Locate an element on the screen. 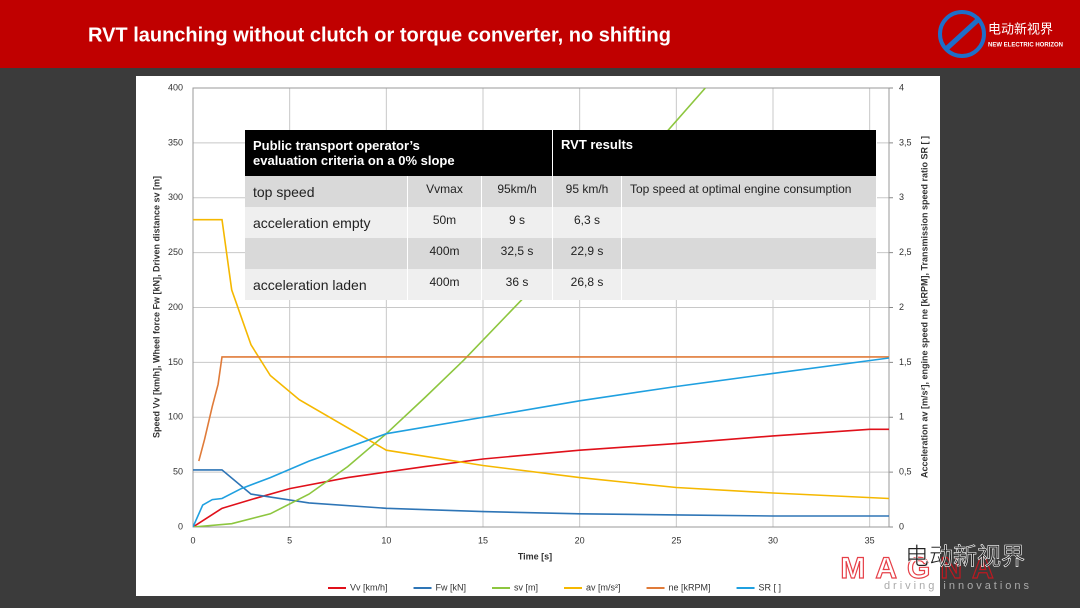  table-cell: 22,9 s is located at coordinates (587, 253).